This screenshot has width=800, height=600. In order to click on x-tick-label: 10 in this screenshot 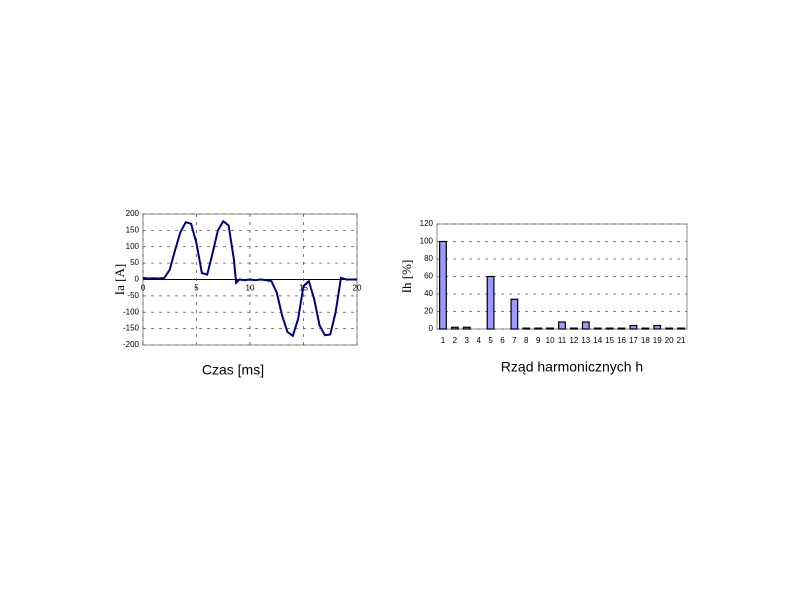, I will do `click(550, 340)`.